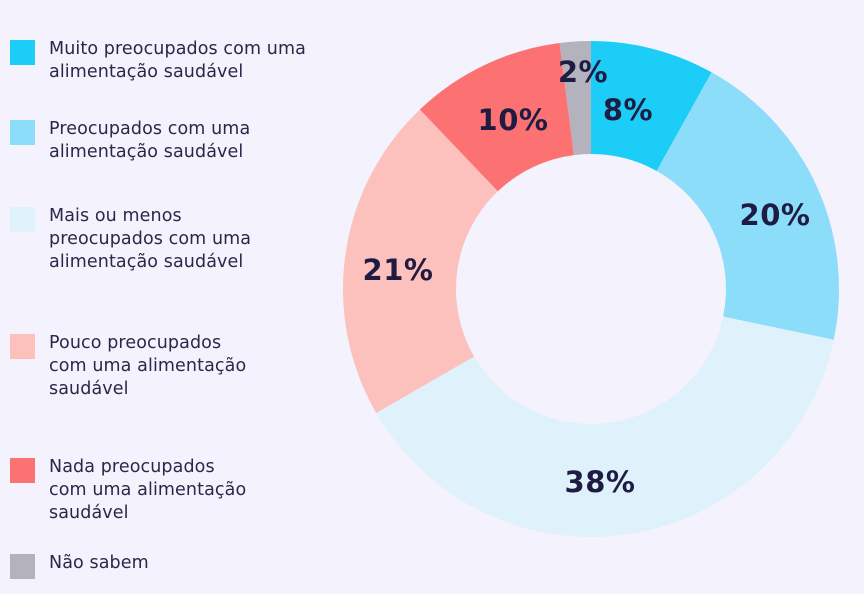 The height and width of the screenshot is (594, 864). I want to click on legend-label: Preocupados com uma alimentação saudável, so click(150, 140).